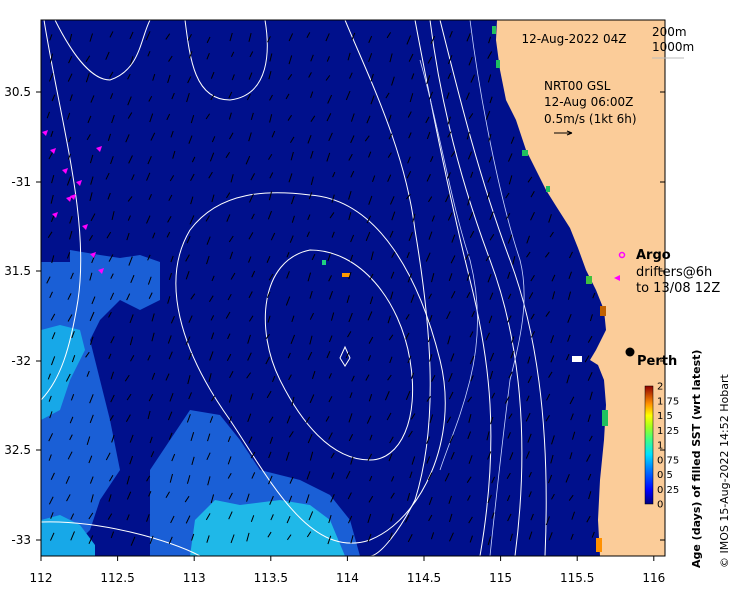 The height and width of the screenshot is (592, 740). What do you see at coordinates (696, 459) in the screenshot?
I see `colorbar-title: Age (days) of filled SST (wrt latest)` at bounding box center [696, 459].